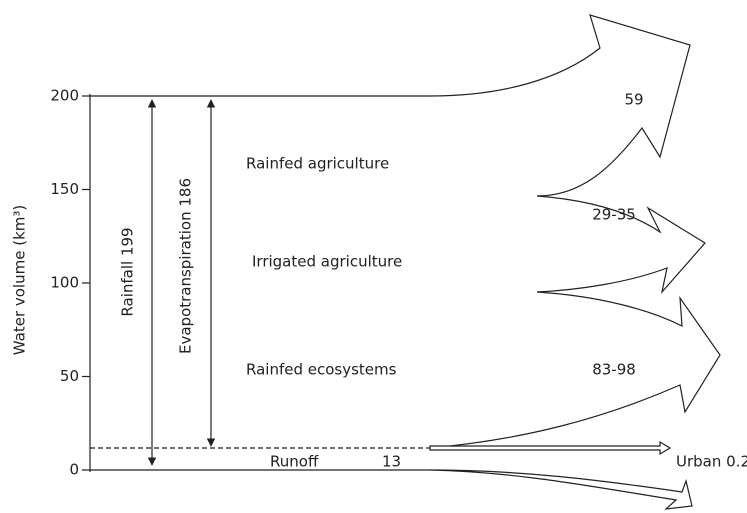 This screenshot has width=747, height=513. What do you see at coordinates (294, 462) in the screenshot?
I see `flow-label: Runoff` at bounding box center [294, 462].